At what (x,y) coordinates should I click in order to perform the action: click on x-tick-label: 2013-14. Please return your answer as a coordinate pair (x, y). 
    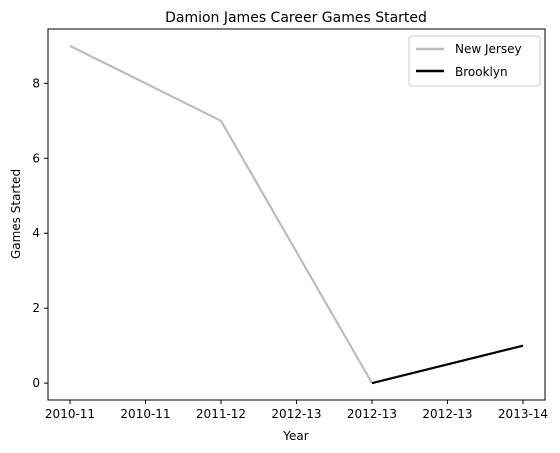
    Looking at the image, I should click on (523, 414).